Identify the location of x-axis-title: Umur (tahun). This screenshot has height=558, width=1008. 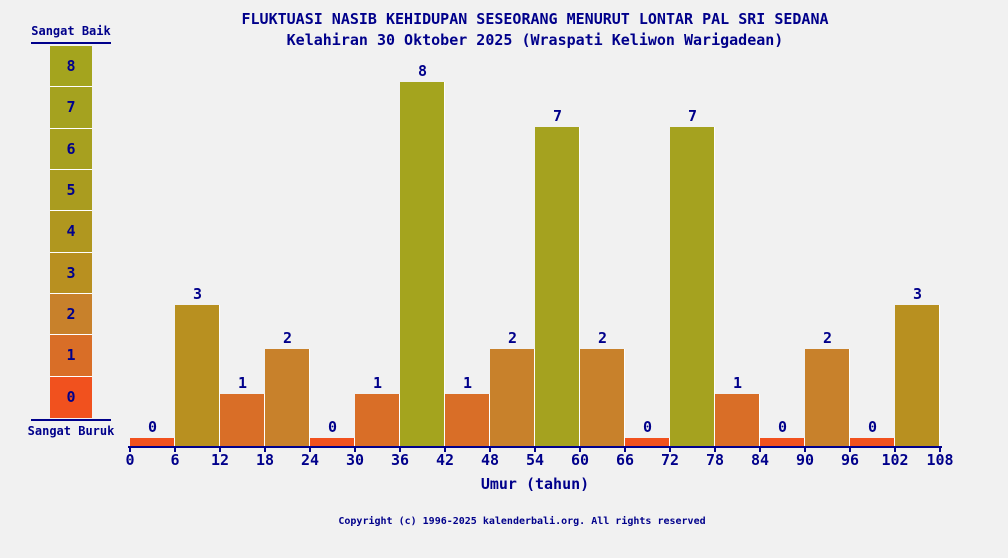
(535, 484).